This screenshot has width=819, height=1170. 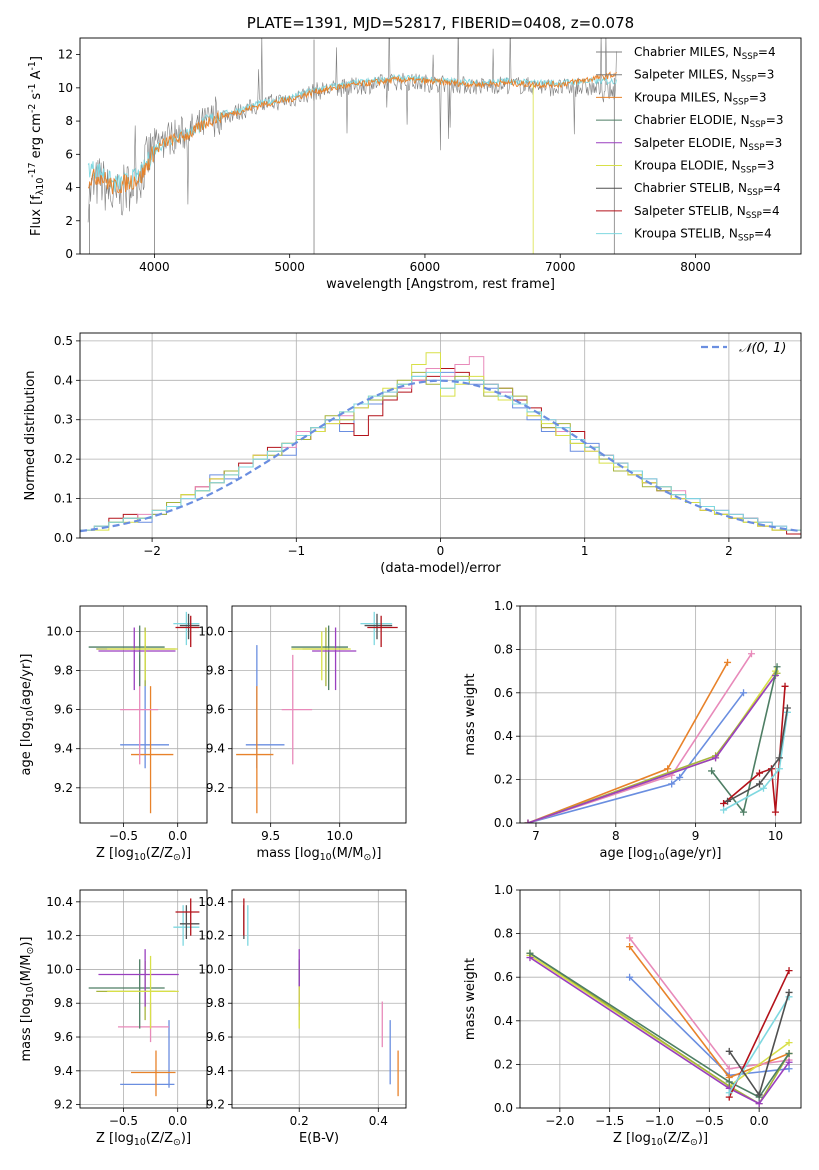 I want to click on weight-line-cyan, so click(x=759, y=1045).